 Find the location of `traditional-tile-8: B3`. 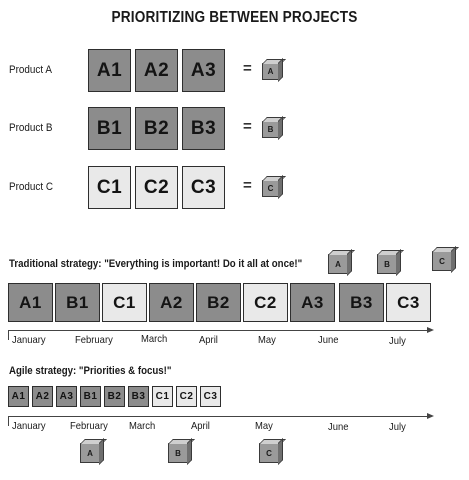

traditional-tile-8: B3 is located at coordinates (361, 302).